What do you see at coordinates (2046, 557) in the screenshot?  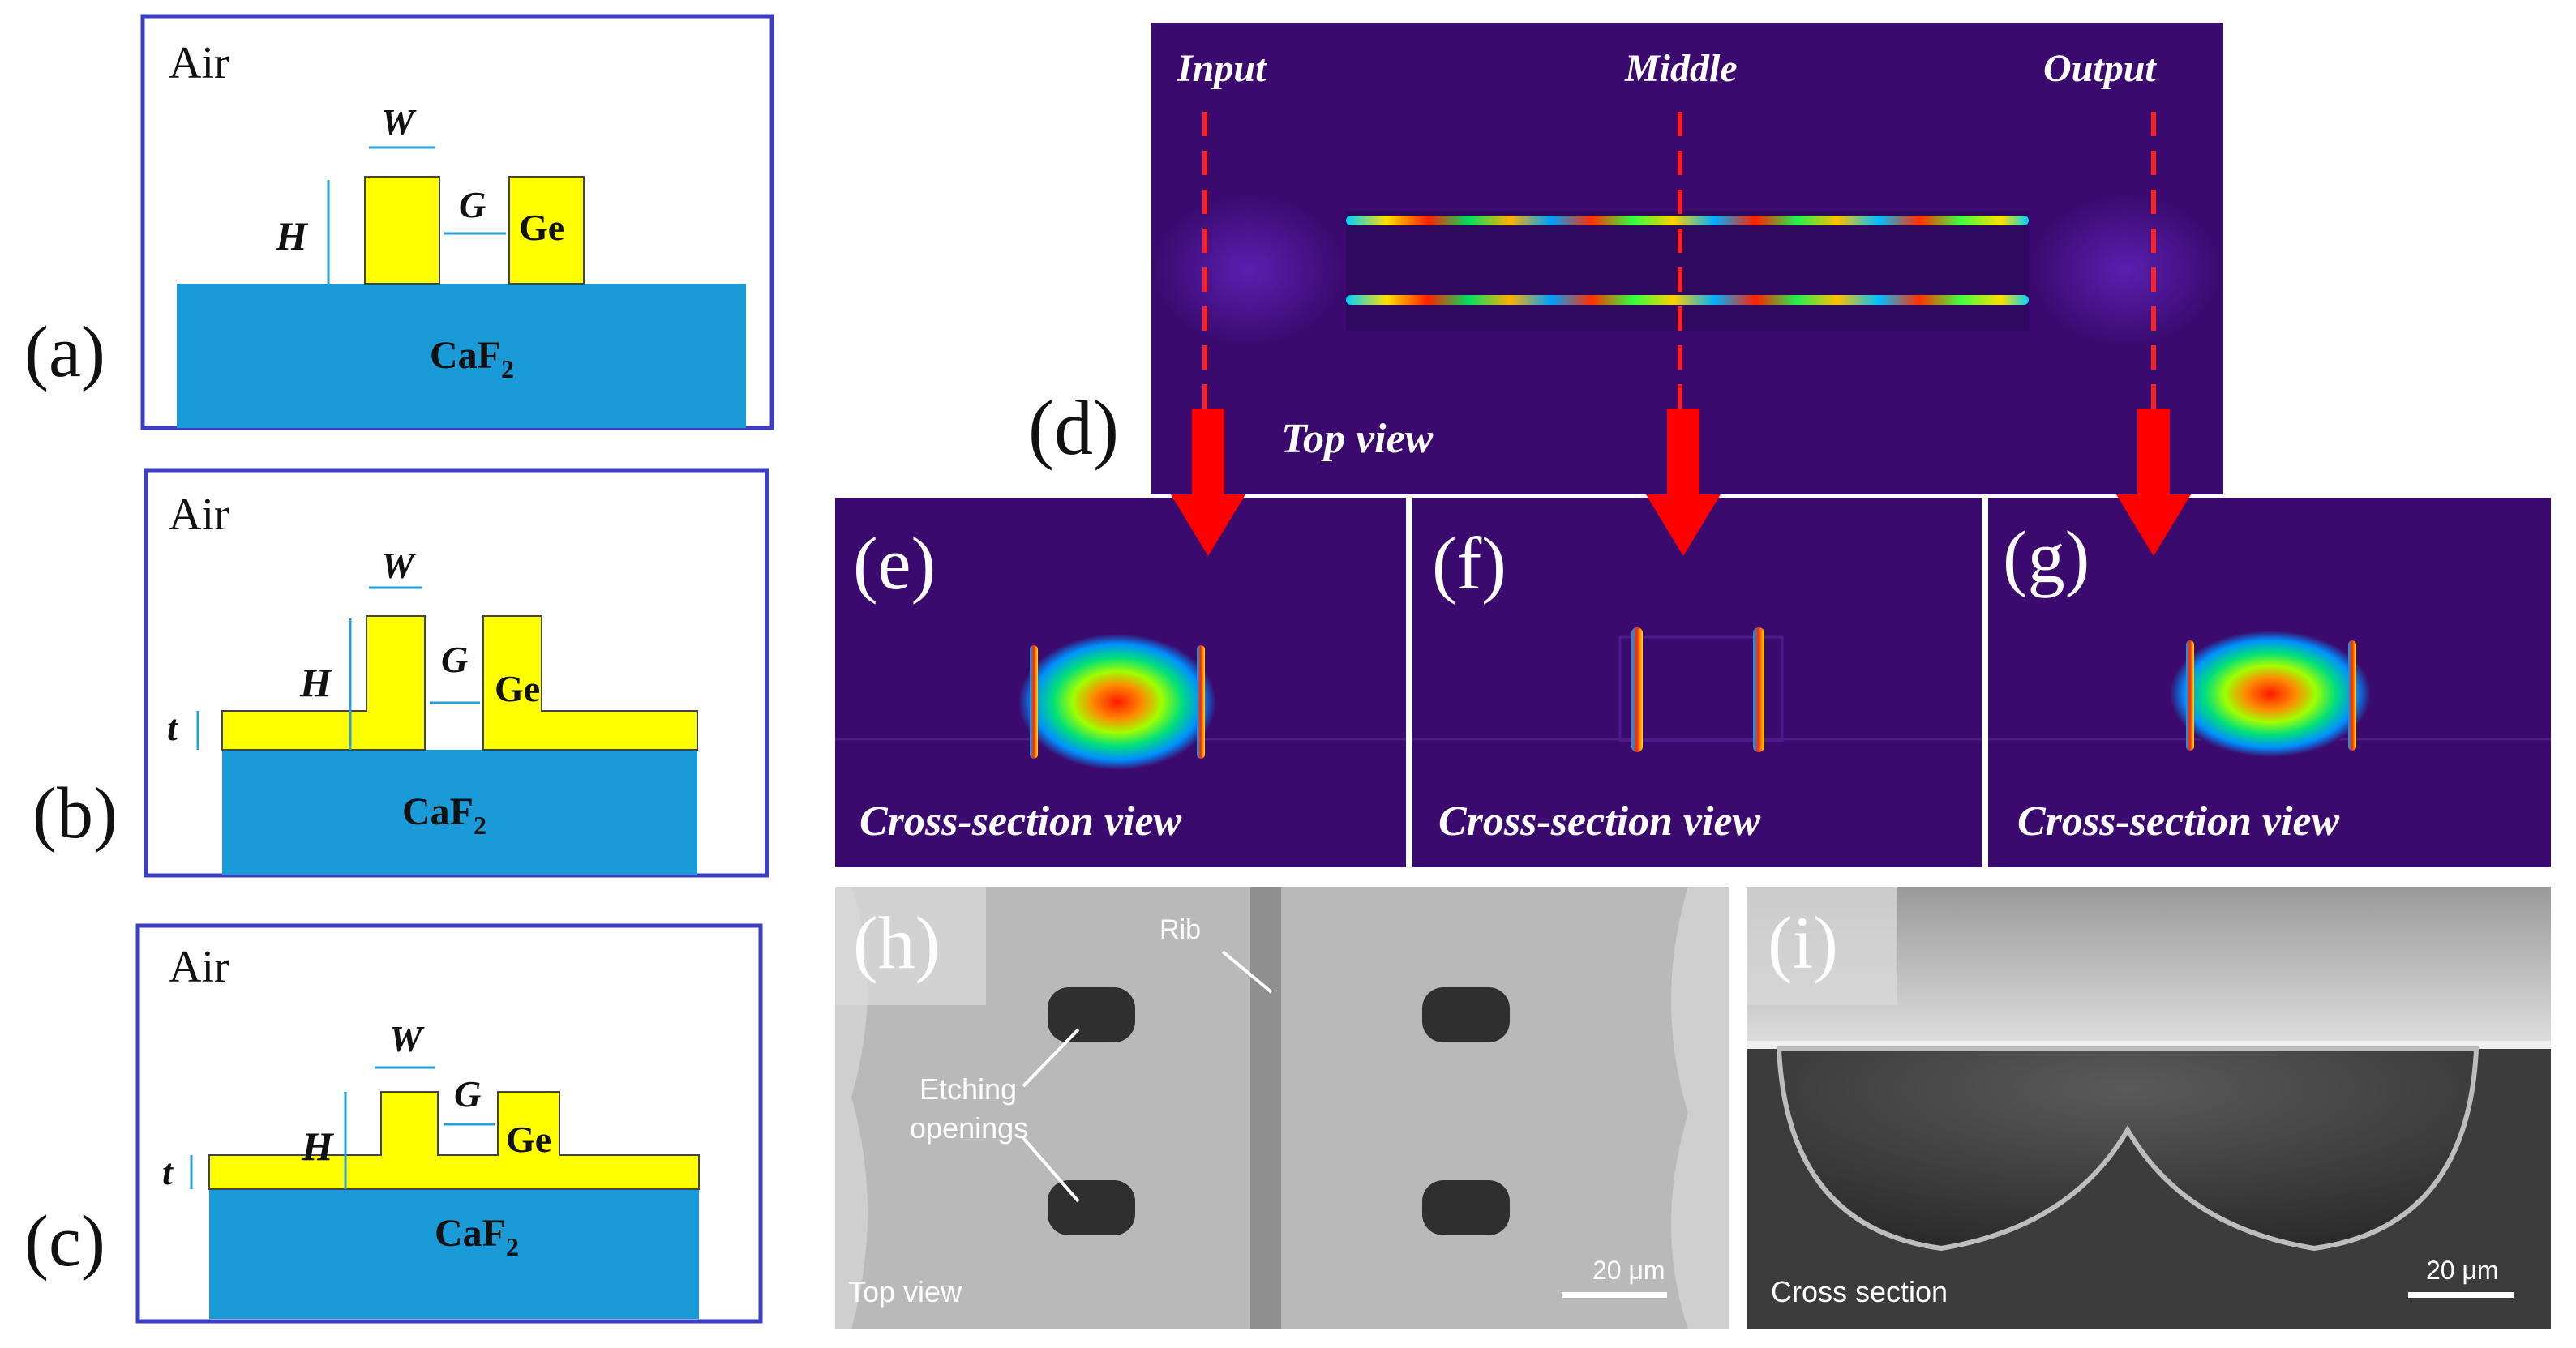 I see `panel-g-label: (g)` at bounding box center [2046, 557].